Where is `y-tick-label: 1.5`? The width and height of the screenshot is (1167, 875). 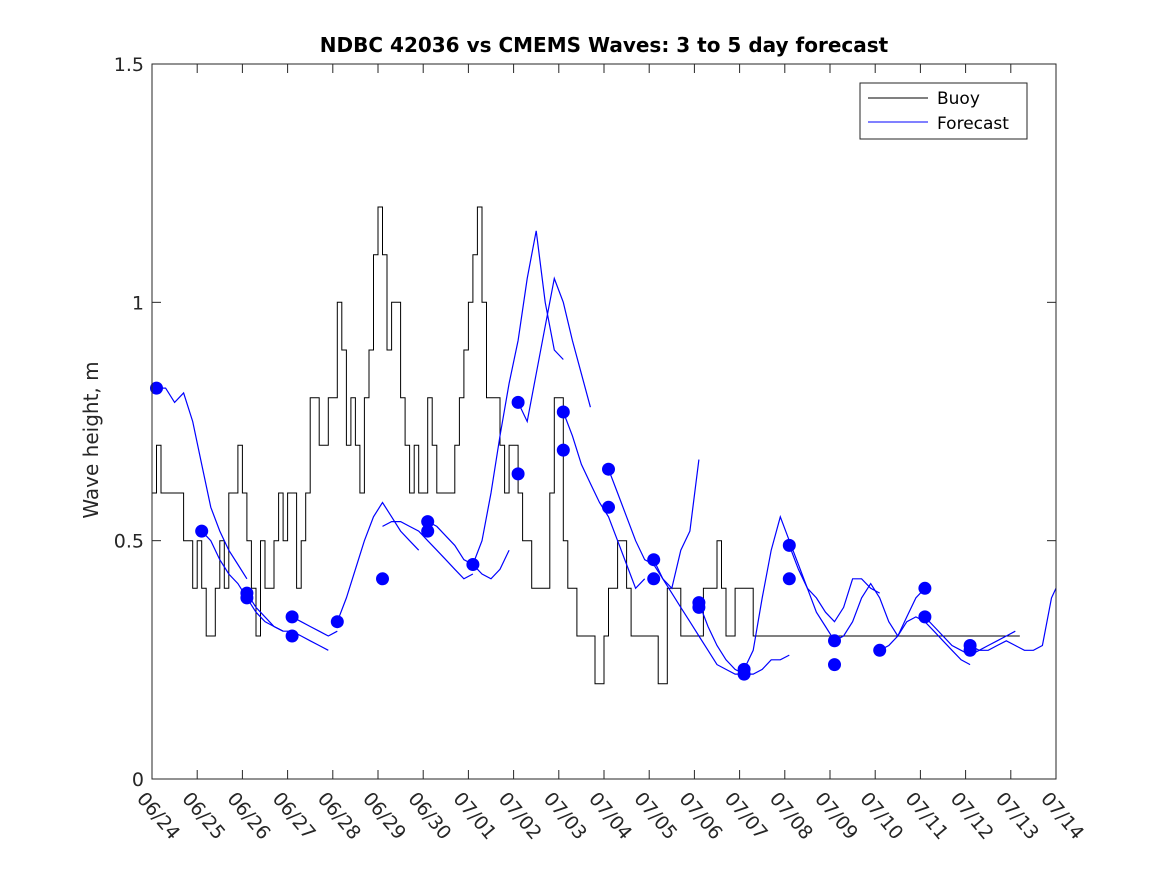
y-tick-label: 1.5 is located at coordinates (129, 65).